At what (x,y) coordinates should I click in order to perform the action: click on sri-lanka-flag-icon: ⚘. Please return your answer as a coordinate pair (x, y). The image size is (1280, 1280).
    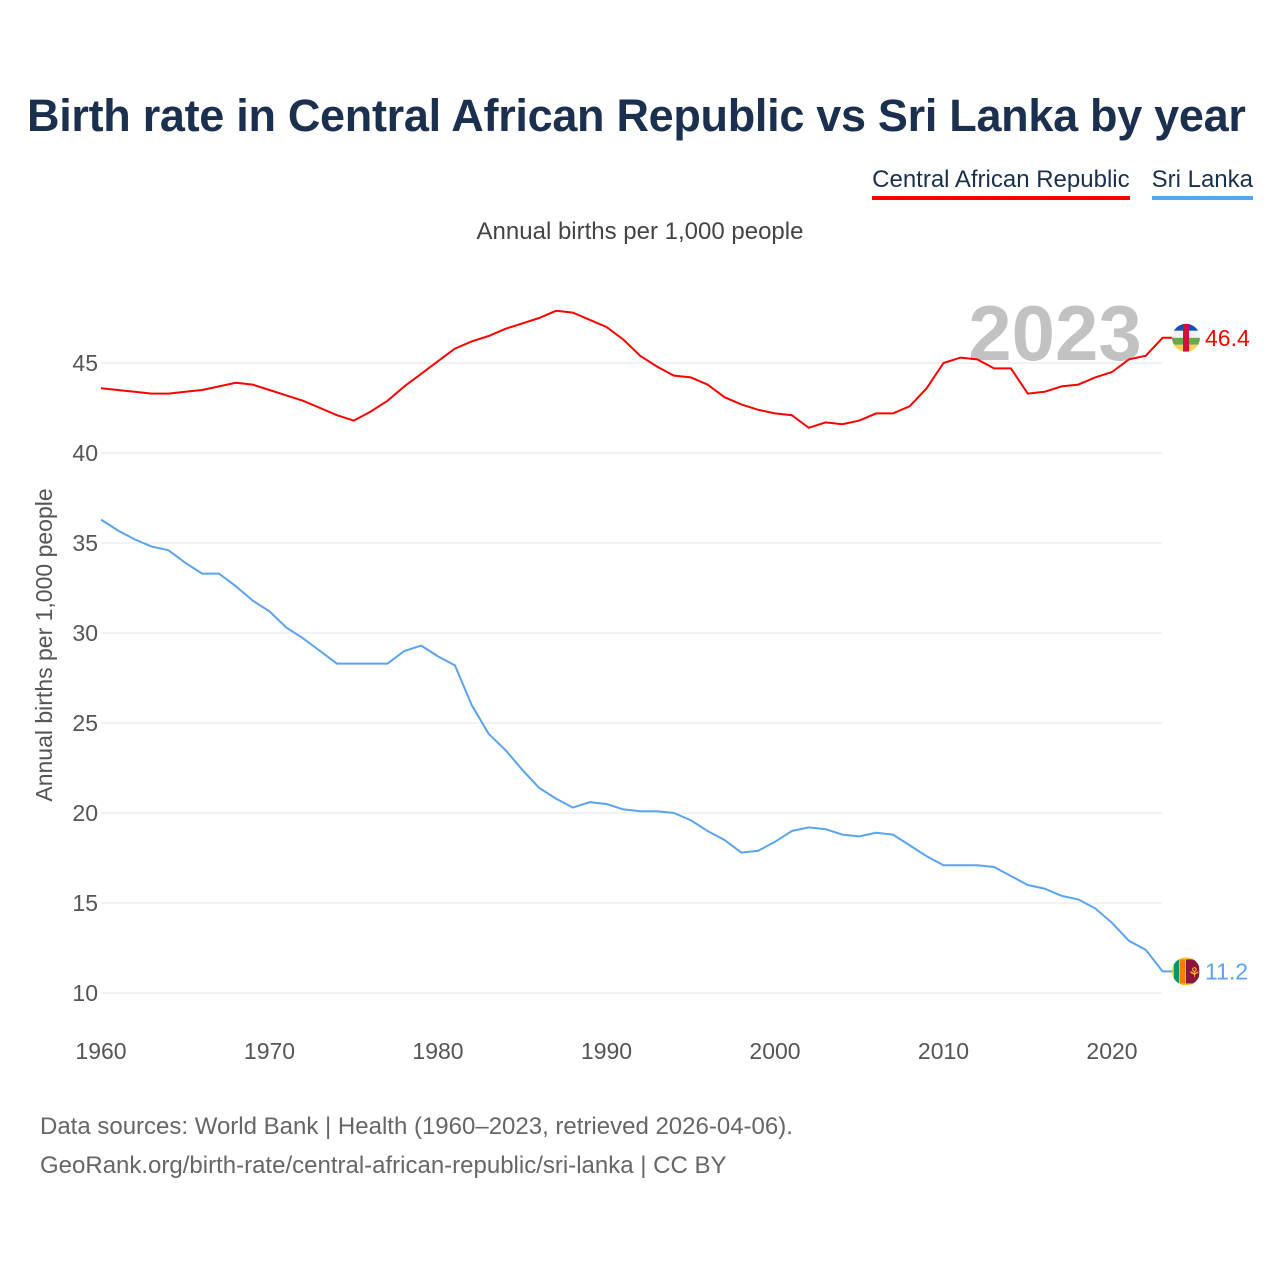
    Looking at the image, I should click on (1186, 971).